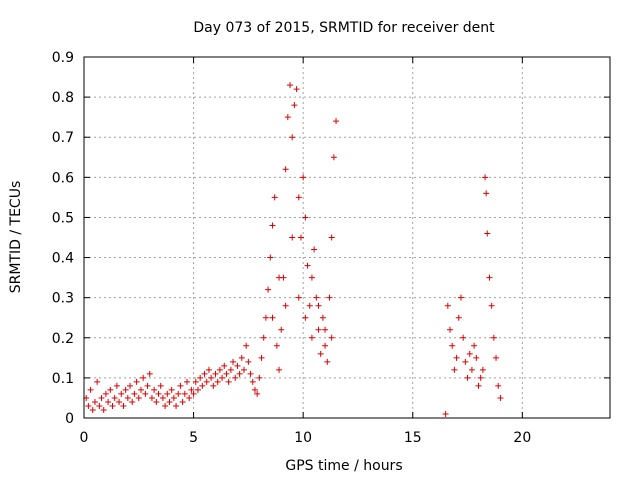 The image size is (640, 480). I want to click on y-axis-label: SRMTID / TECUs, so click(16, 237).